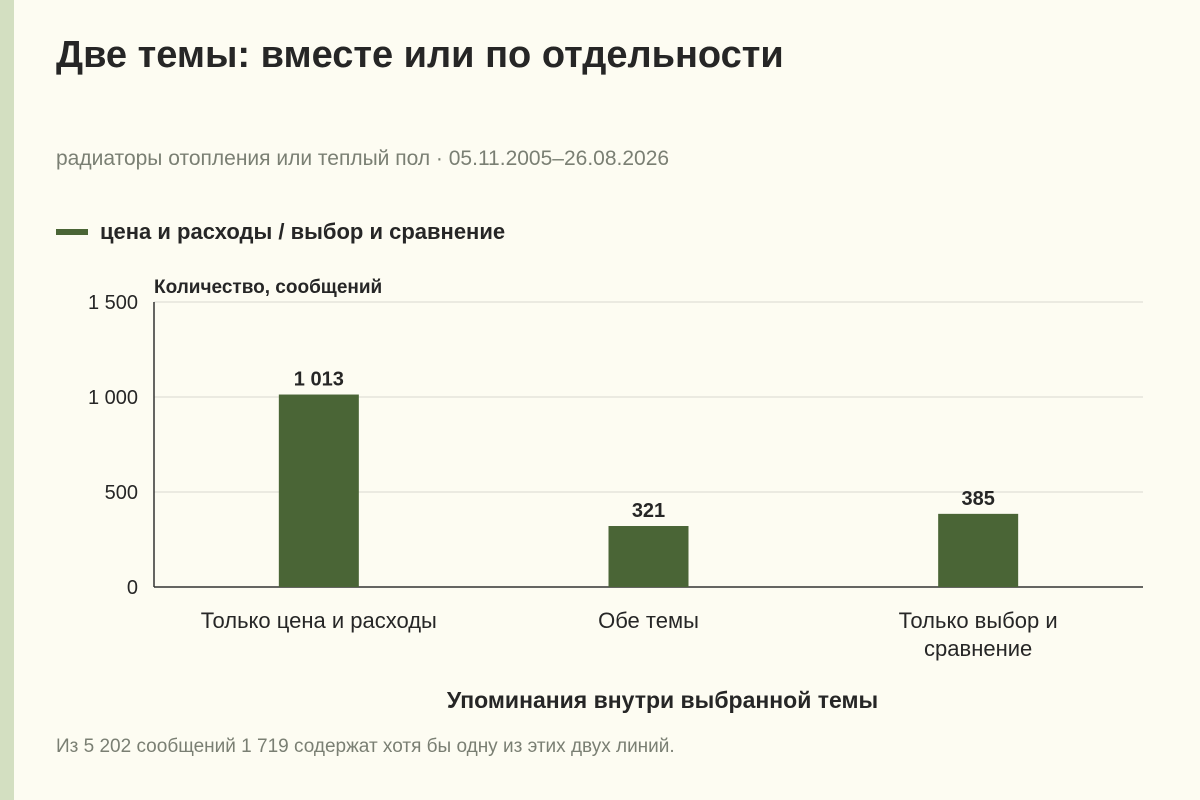 The width and height of the screenshot is (1200, 800). I want to click on legend-swatch, so click(72, 232).